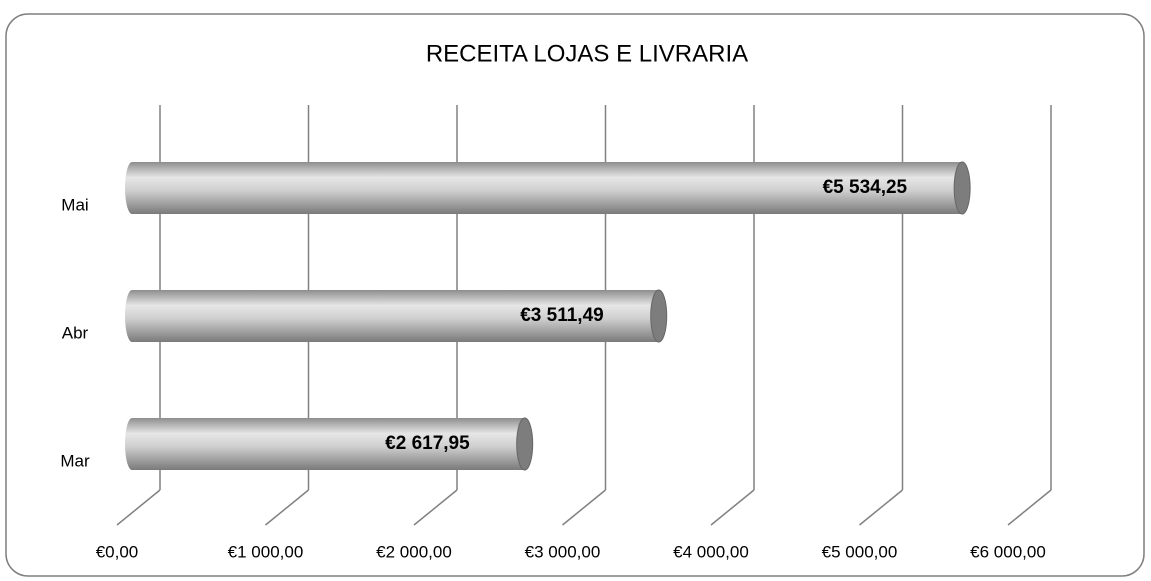 The image size is (1151, 581). I want to click on y-tick-label: Mar, so click(75, 460).